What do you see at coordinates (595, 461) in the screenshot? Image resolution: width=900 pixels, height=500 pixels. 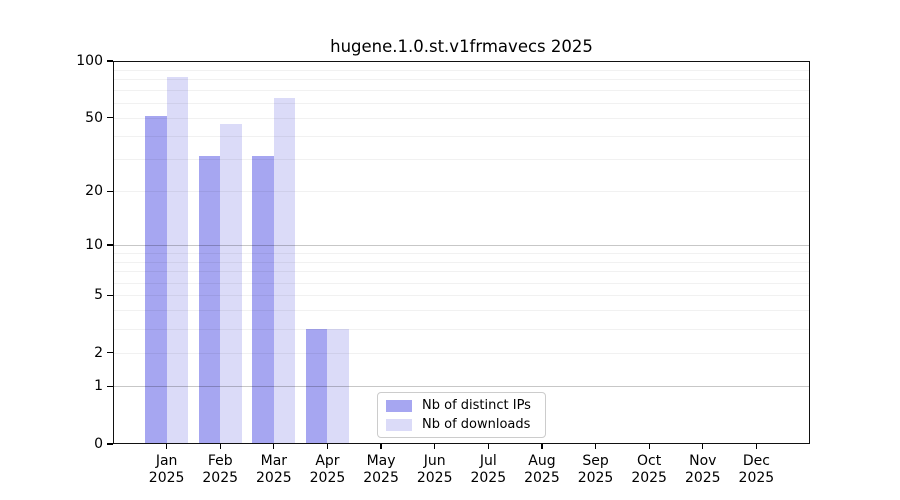 I see `x-tick-month: Sep` at bounding box center [595, 461].